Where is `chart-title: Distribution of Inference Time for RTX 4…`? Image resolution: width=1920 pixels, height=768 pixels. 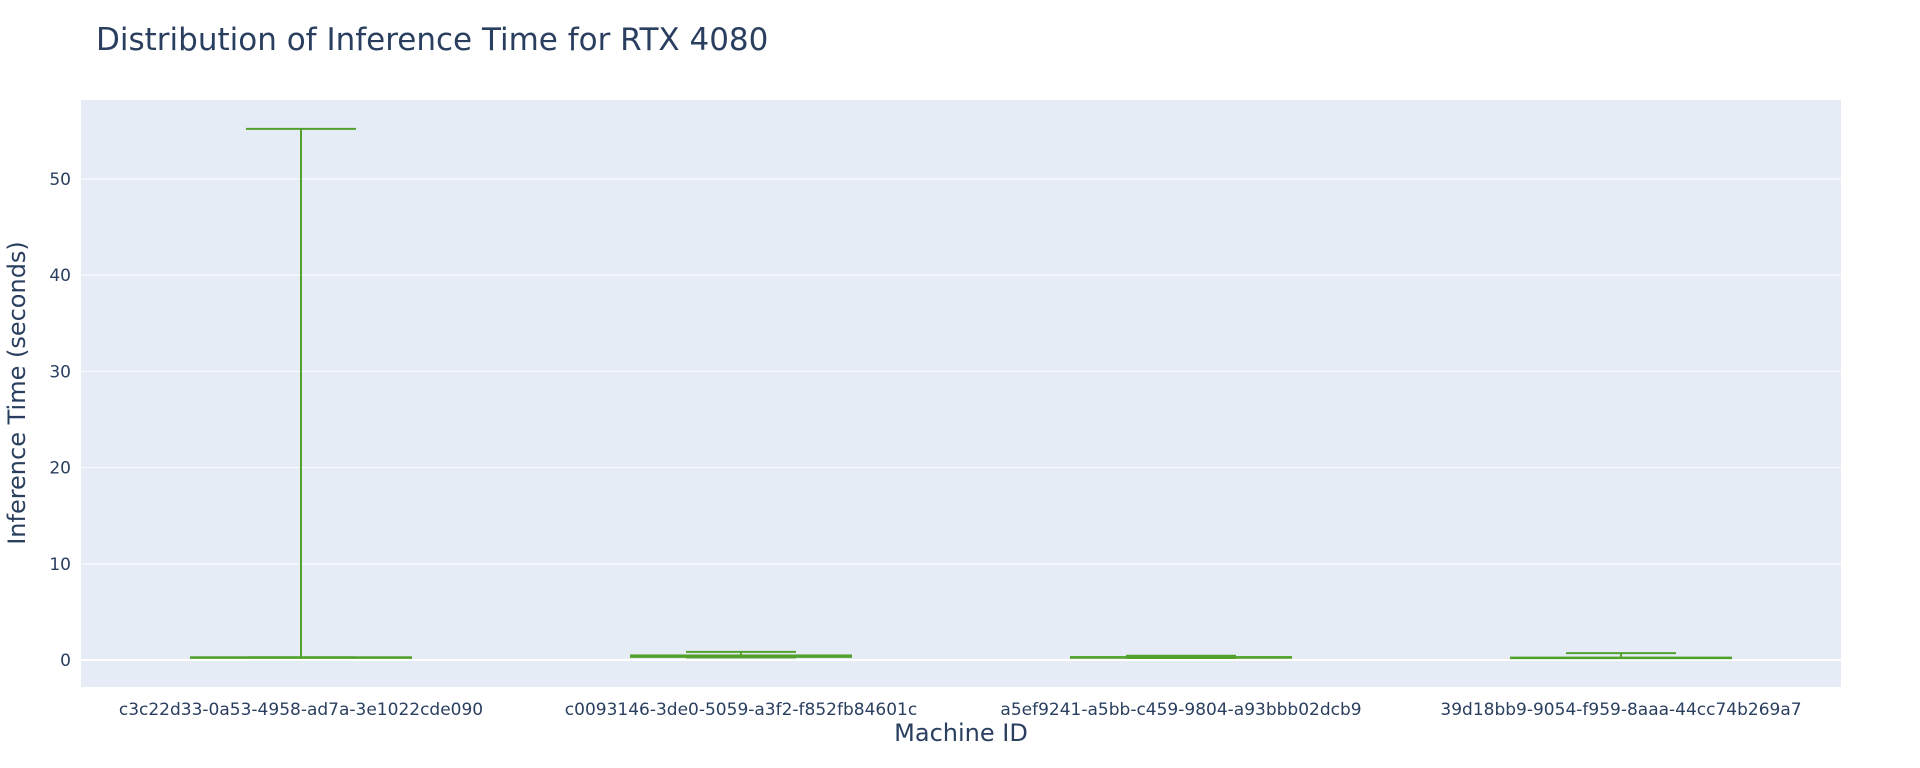
chart-title: Distribution of Inference Time for RTX 4… is located at coordinates (432, 40).